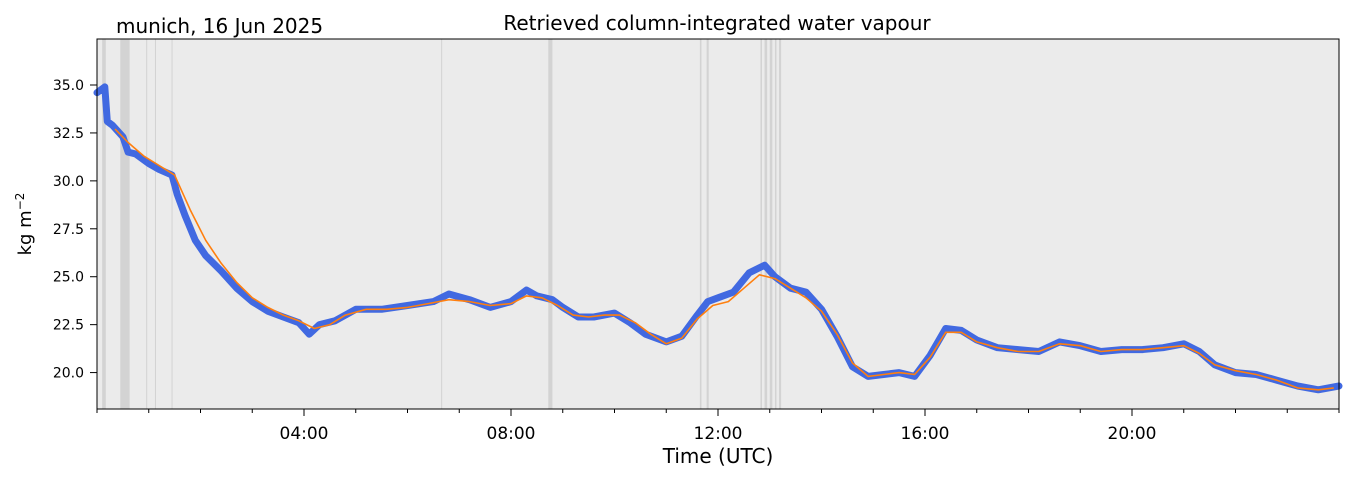 The image size is (1349, 482). I want to click on y-tick-label: 35.0, so click(68, 86).